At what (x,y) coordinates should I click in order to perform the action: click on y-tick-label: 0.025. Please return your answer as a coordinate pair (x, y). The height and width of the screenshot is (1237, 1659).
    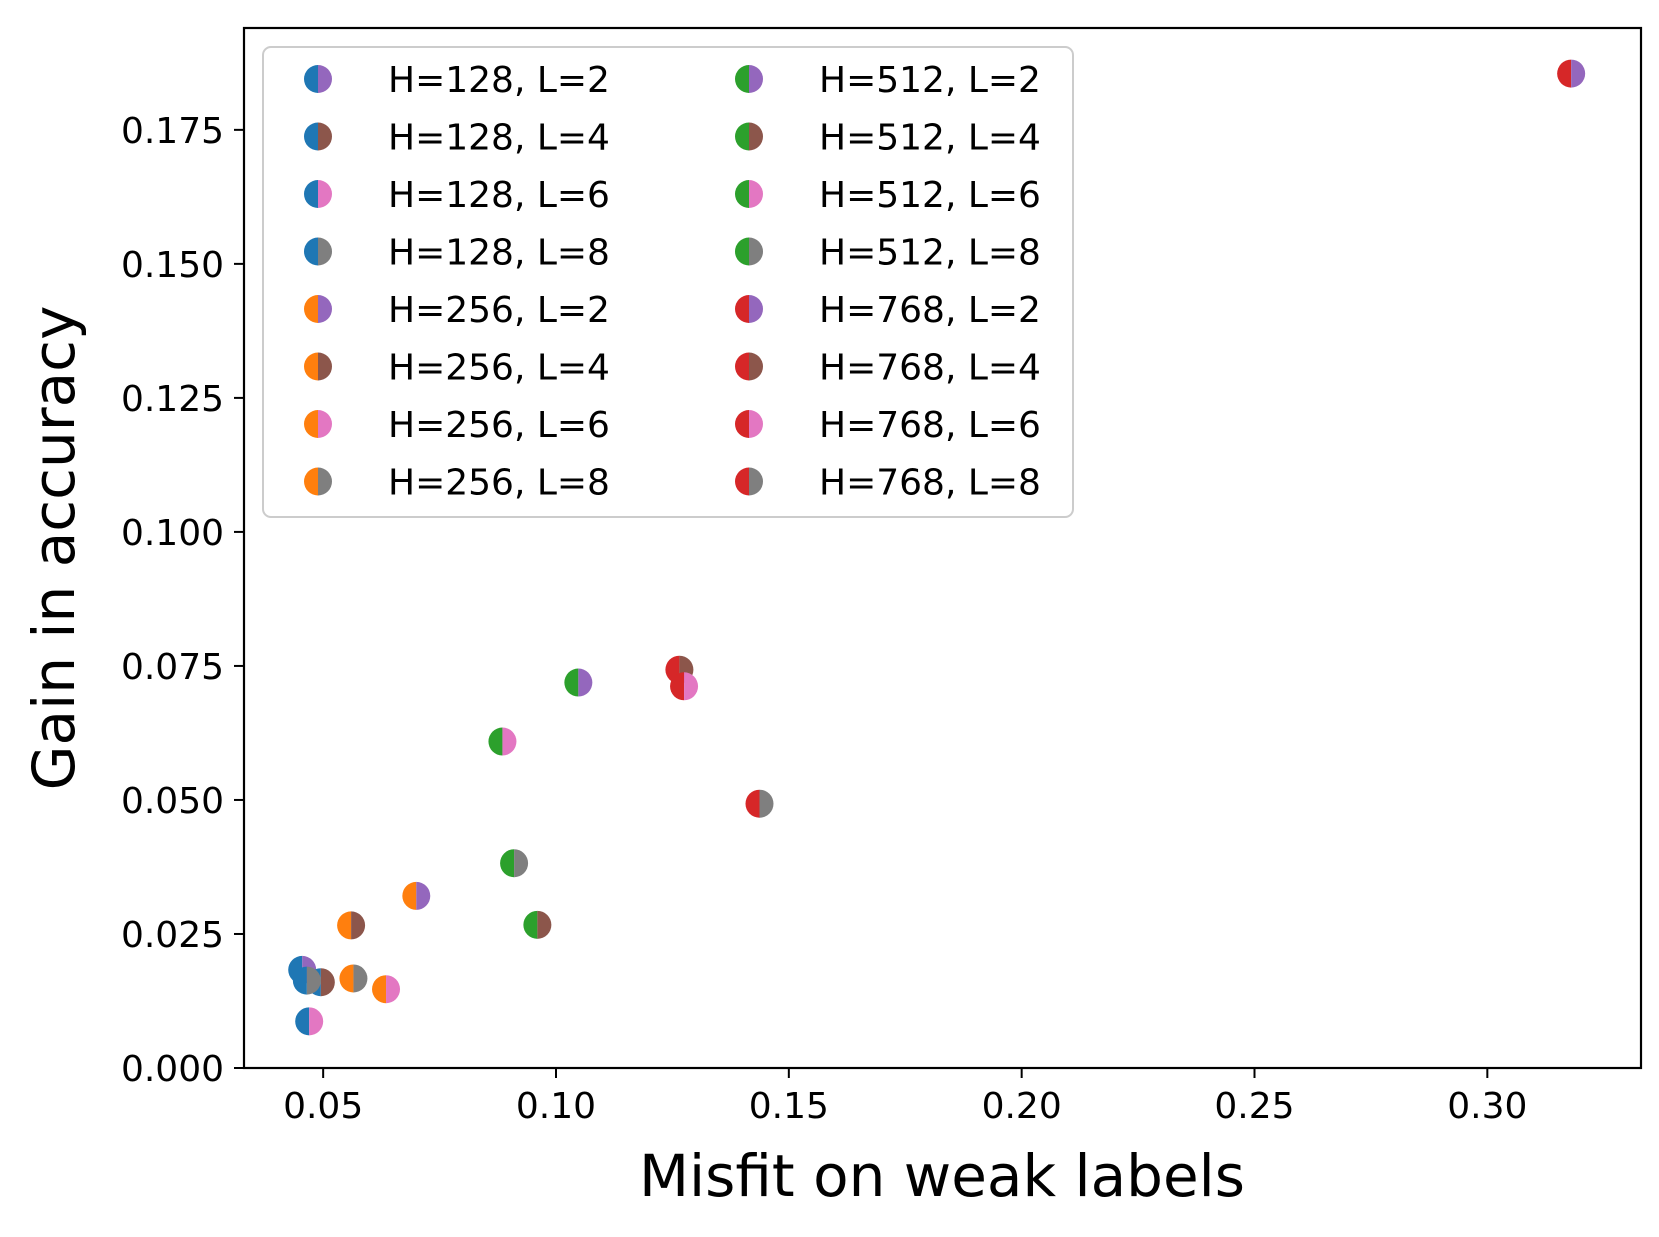
    Looking at the image, I should click on (172, 935).